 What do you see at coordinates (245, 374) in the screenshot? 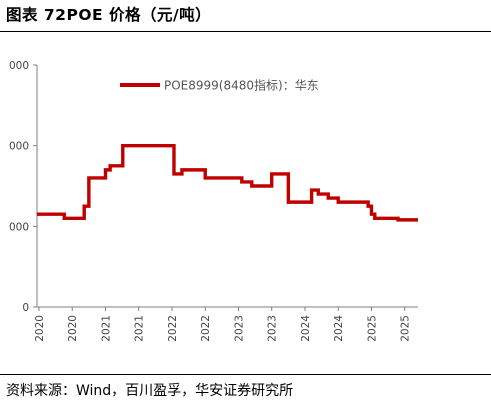
I see `bottom-divider` at bounding box center [245, 374].